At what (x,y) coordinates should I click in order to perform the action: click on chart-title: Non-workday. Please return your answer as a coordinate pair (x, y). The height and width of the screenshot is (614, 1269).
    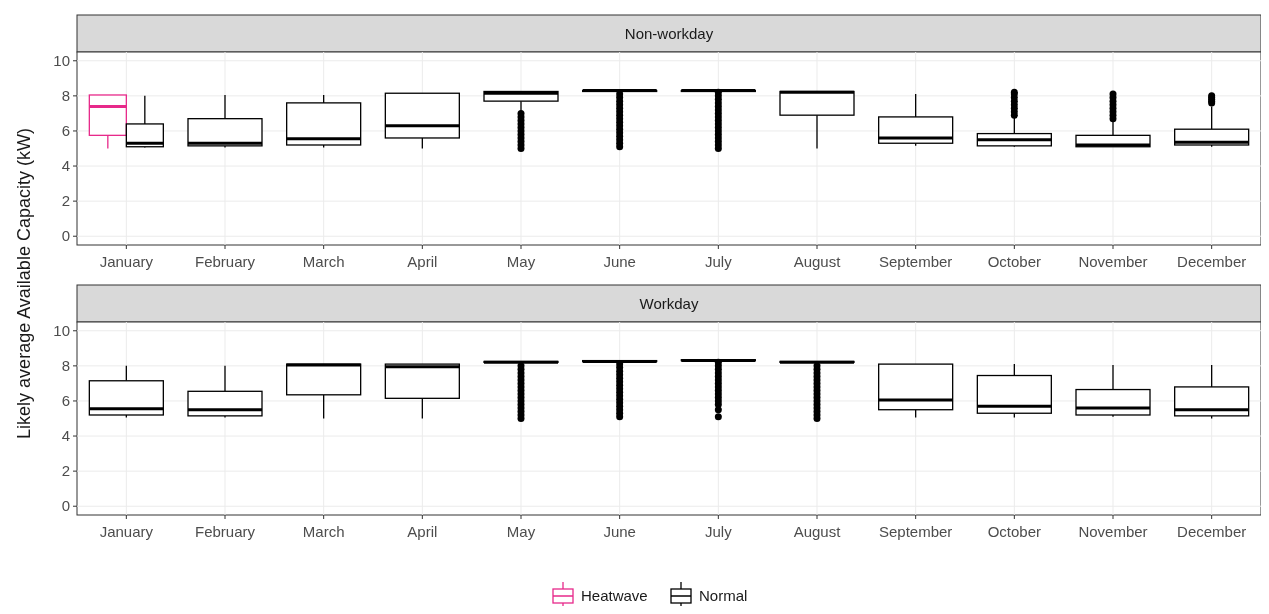
    Looking at the image, I should click on (669, 33).